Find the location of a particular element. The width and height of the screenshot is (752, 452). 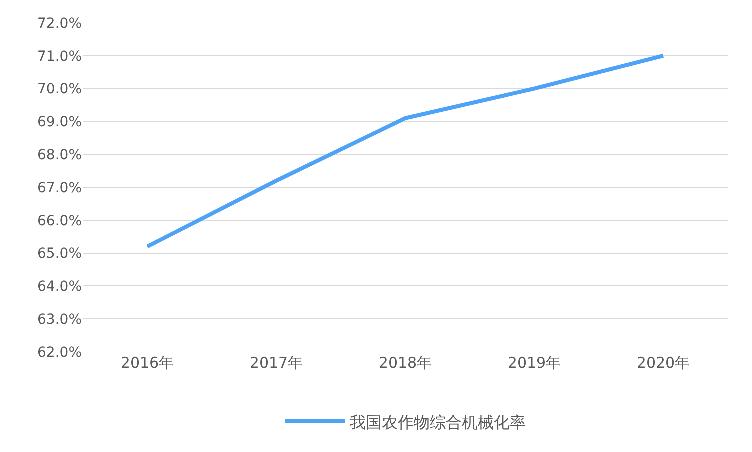

x-tick-label: 2018年 is located at coordinates (405, 363).